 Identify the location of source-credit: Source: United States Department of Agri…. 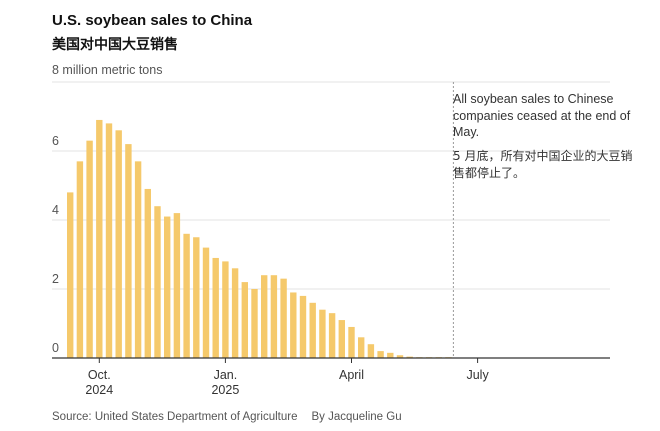
(175, 417).